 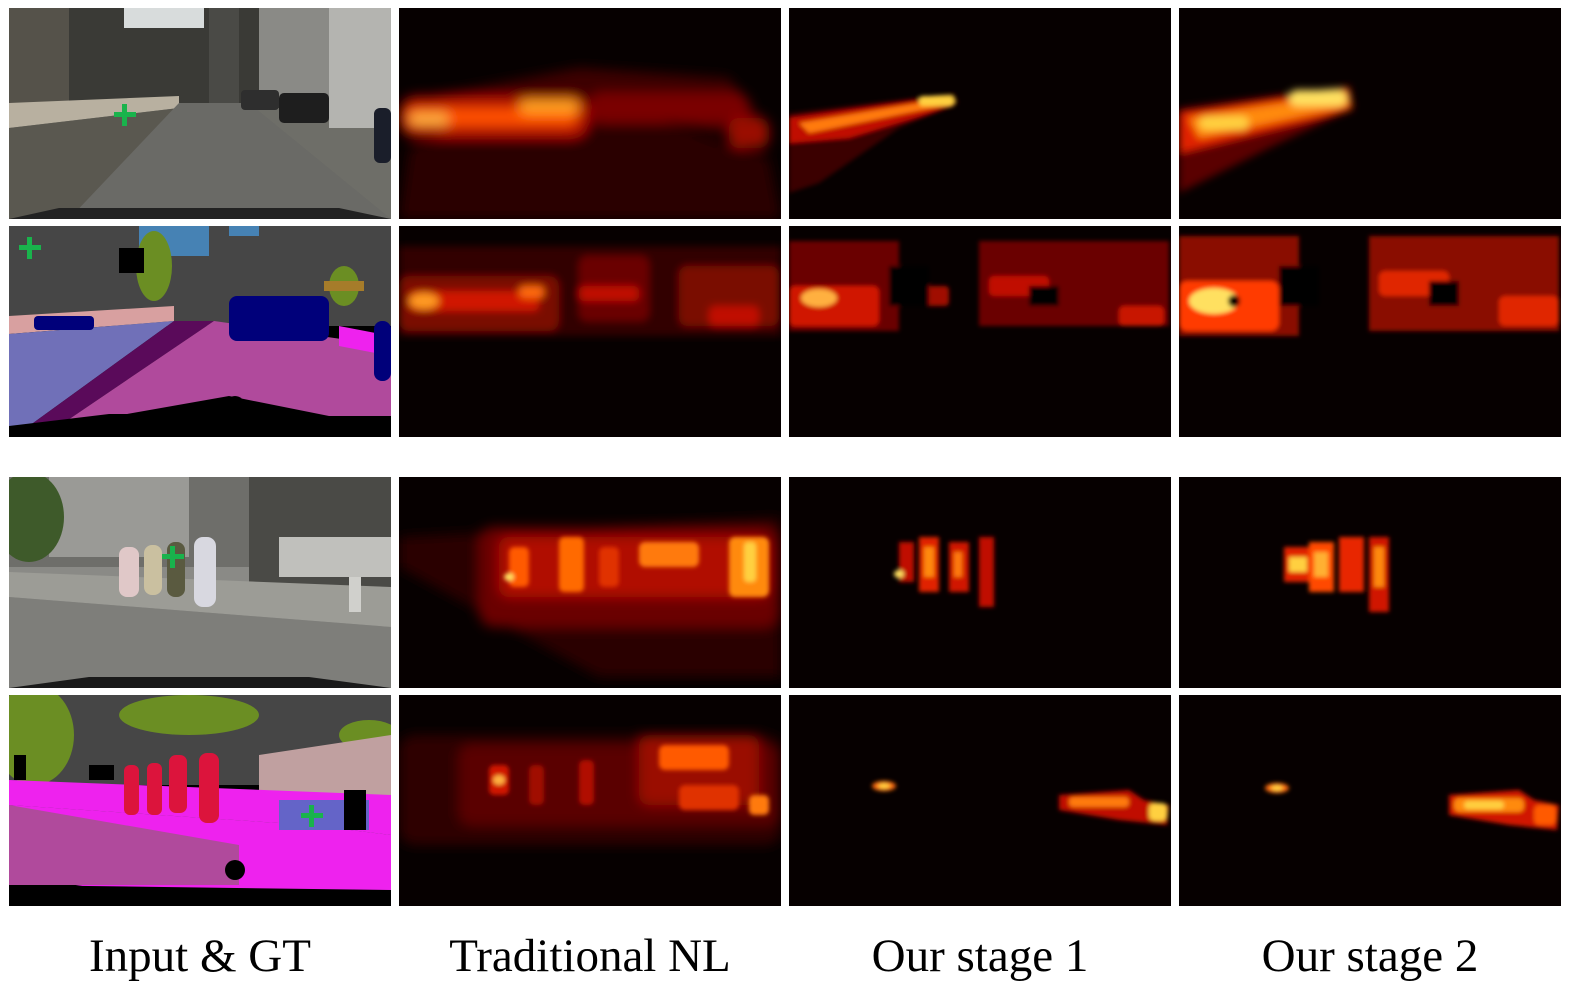 What do you see at coordinates (200, 956) in the screenshot?
I see `column-caption-input-gt: Input & GT` at bounding box center [200, 956].